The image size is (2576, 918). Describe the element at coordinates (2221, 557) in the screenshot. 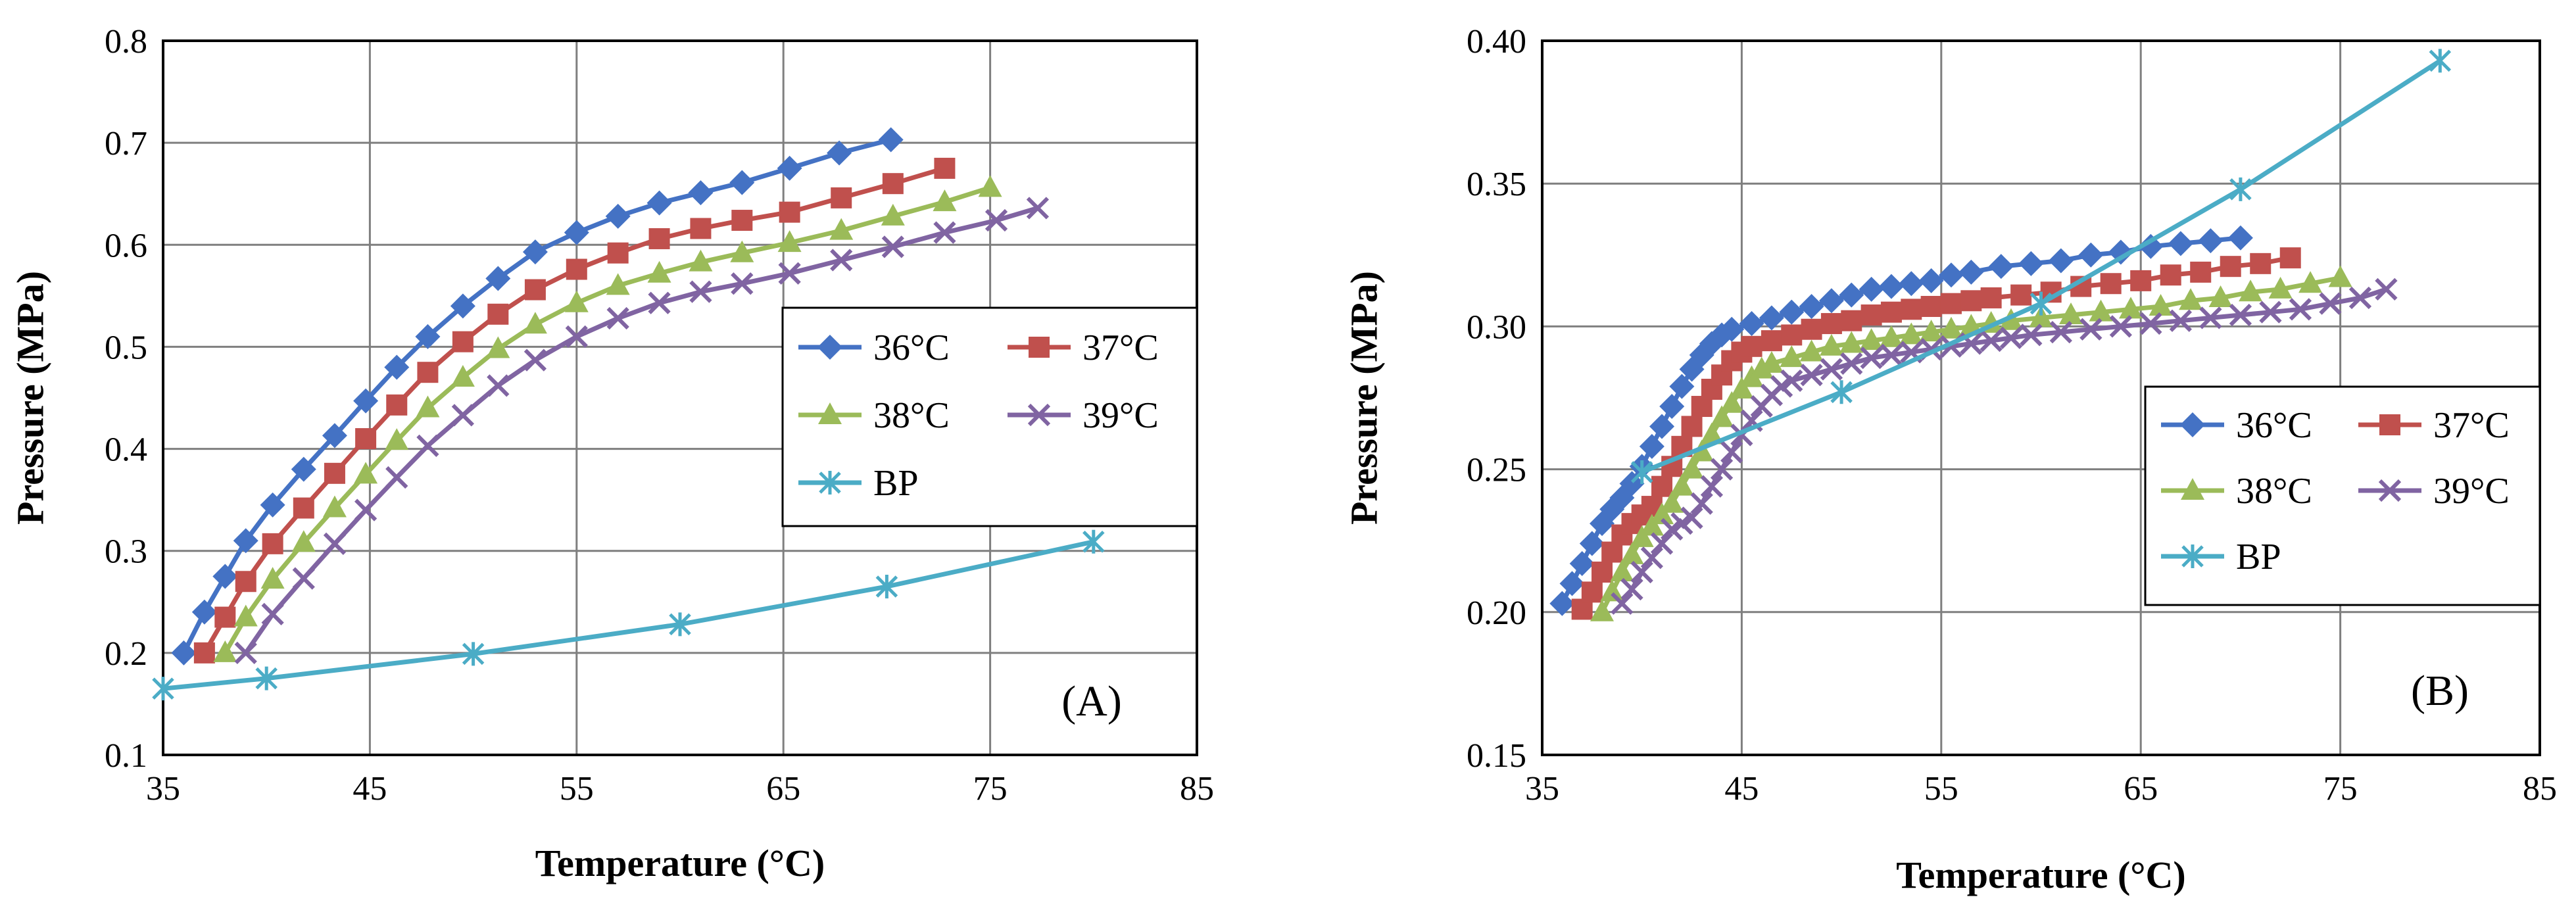

I see `legend-item-bp: BP` at that location.